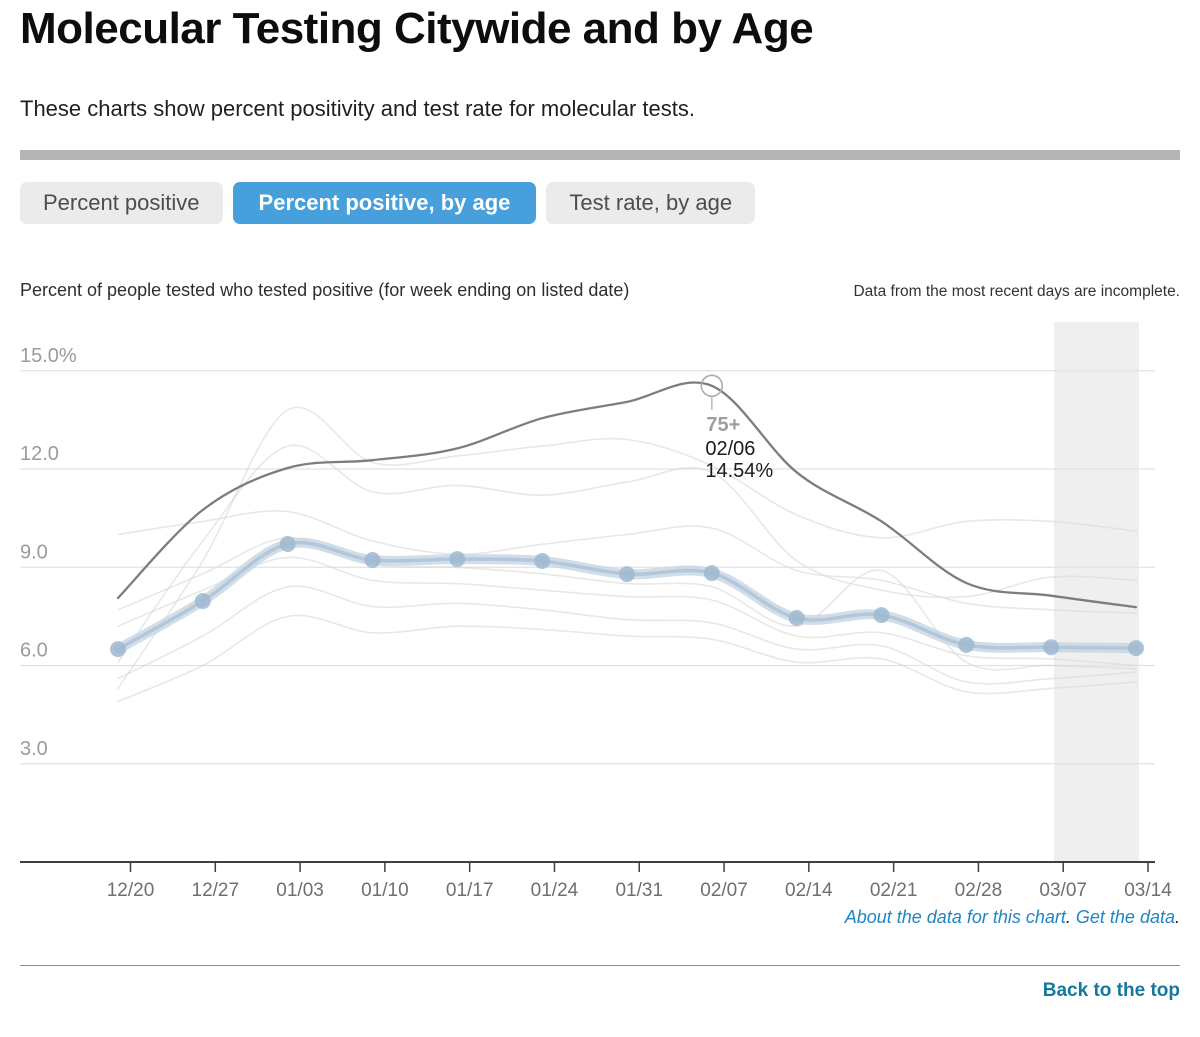 The image size is (1200, 1037). I want to click on footer-divider, so click(600, 965).